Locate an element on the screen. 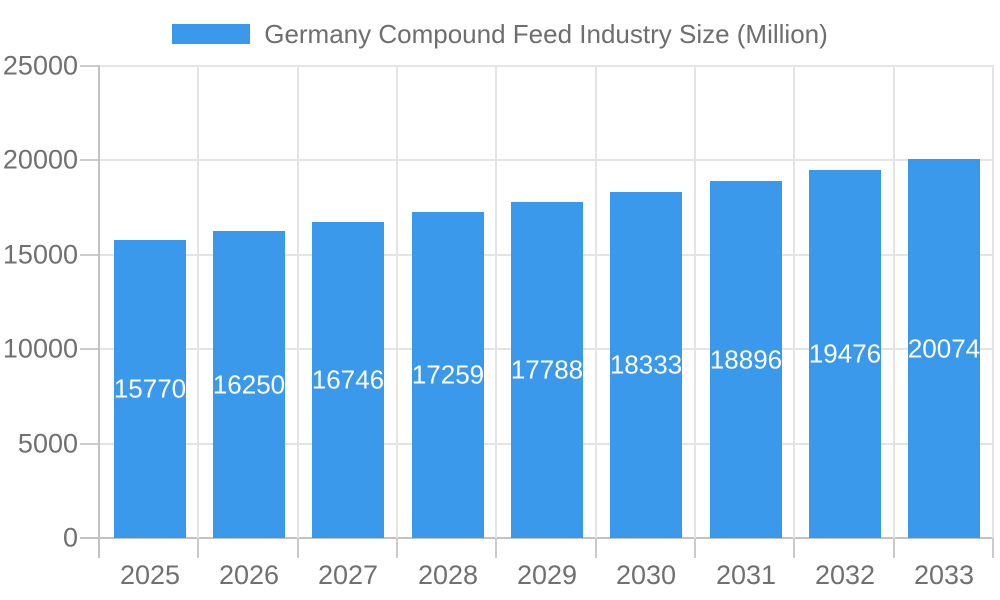 The height and width of the screenshot is (600, 1000). bar-value-label: 20074 is located at coordinates (944, 348).